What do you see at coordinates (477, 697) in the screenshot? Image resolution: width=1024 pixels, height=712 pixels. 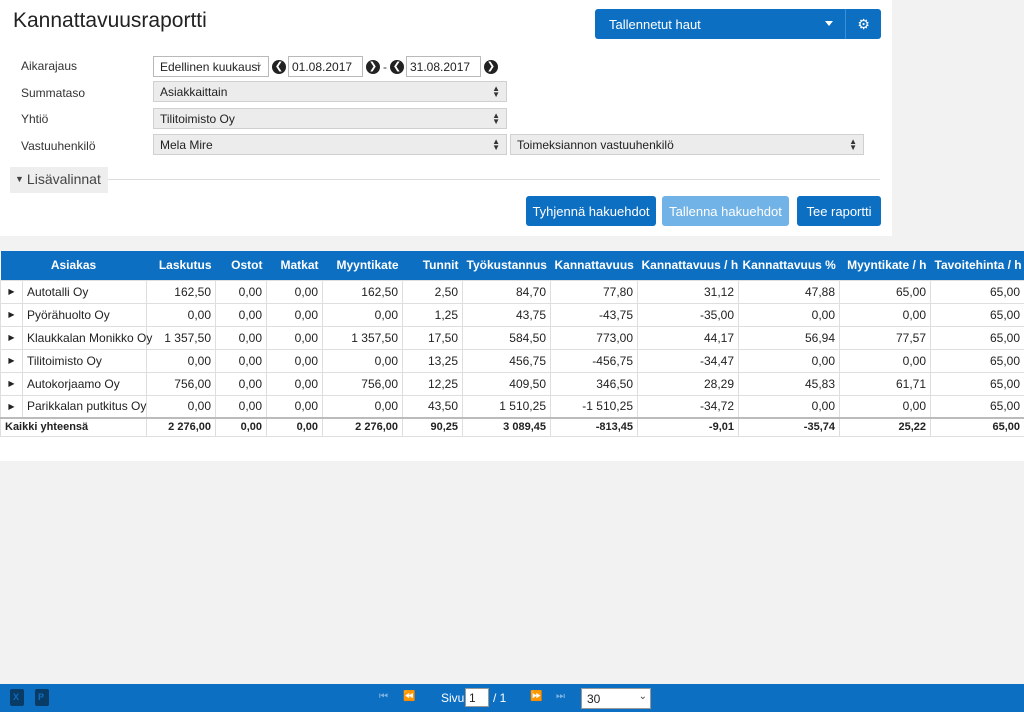 I see `page-input: 1` at bounding box center [477, 697].